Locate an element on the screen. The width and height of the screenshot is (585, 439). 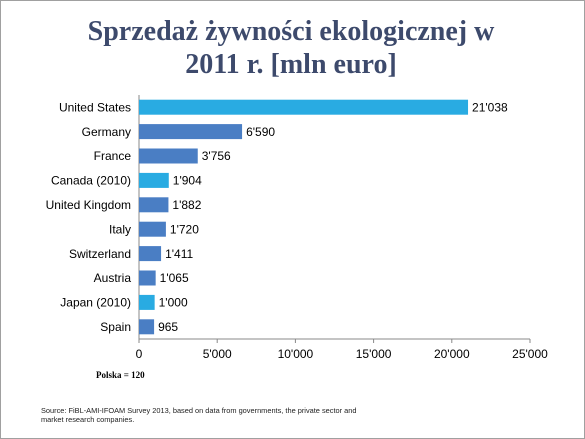
value-label: 1'000 is located at coordinates (173, 303).